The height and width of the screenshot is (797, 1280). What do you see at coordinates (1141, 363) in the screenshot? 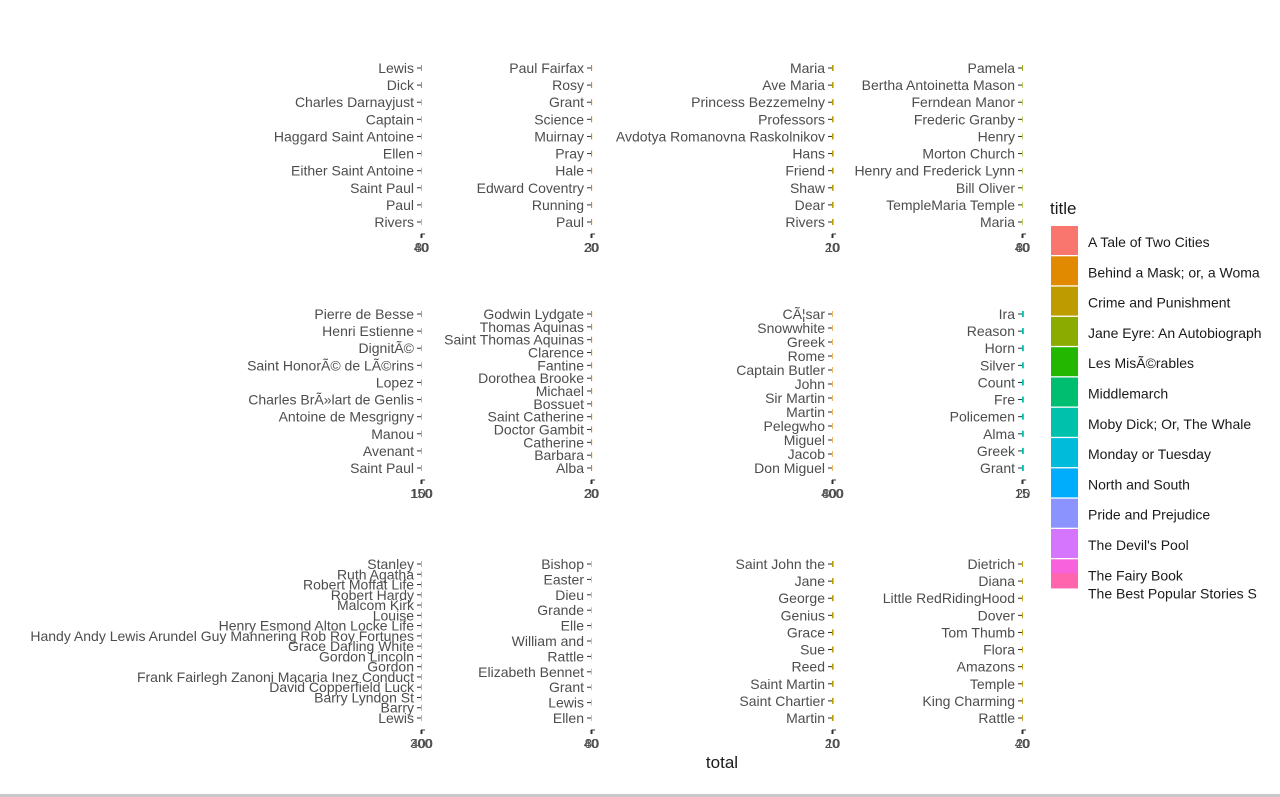
I see `legend-label: Les MisÃ©rables` at bounding box center [1141, 363].